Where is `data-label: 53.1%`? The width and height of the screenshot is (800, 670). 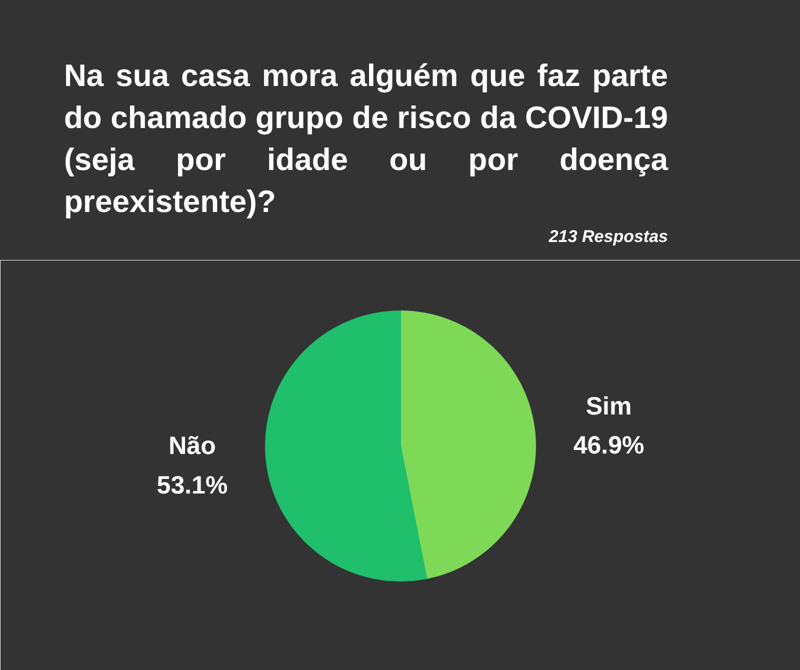
data-label: 53.1% is located at coordinates (192, 485).